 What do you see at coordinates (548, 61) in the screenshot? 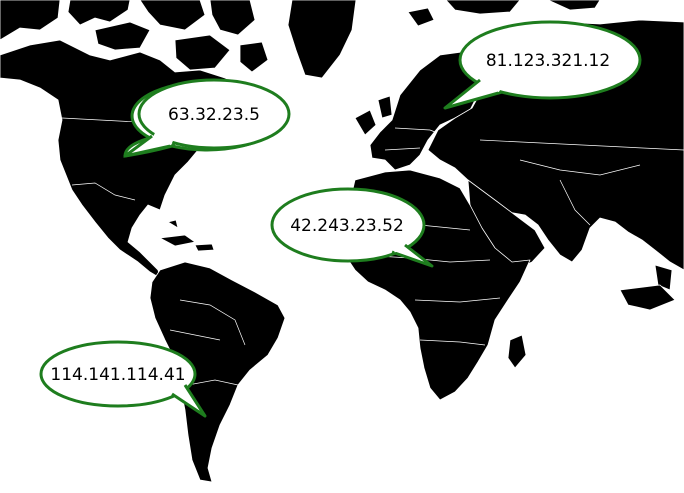
I see `ip-label: 81.123.321.12` at bounding box center [548, 61].